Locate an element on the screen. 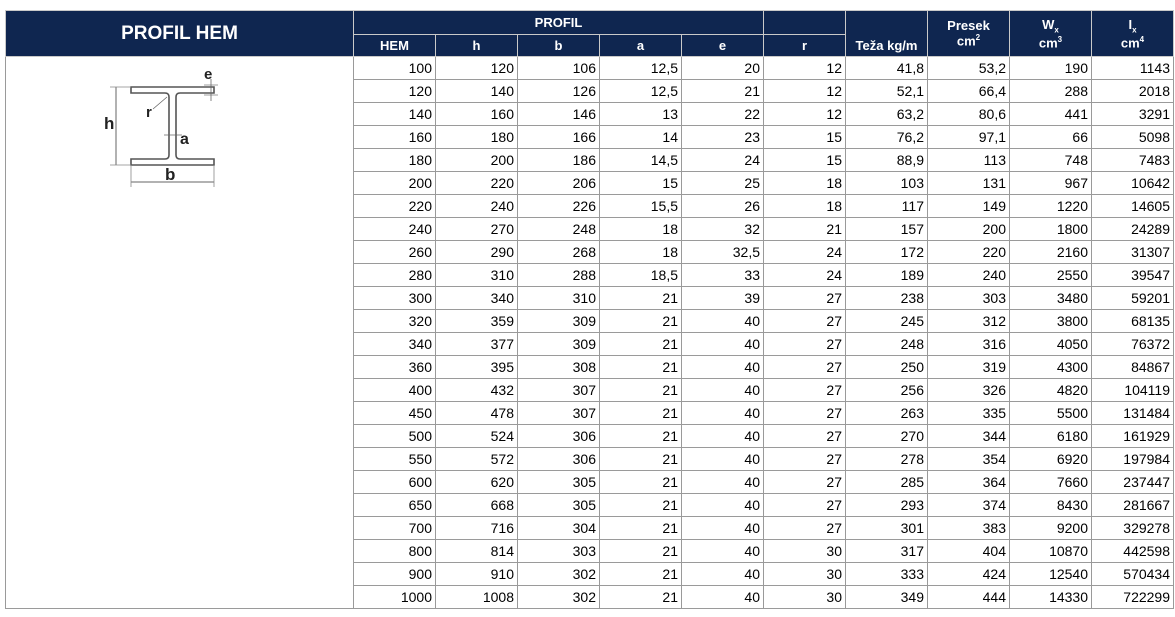 The image size is (1175, 617). cell-h: 478 is located at coordinates (476, 413).